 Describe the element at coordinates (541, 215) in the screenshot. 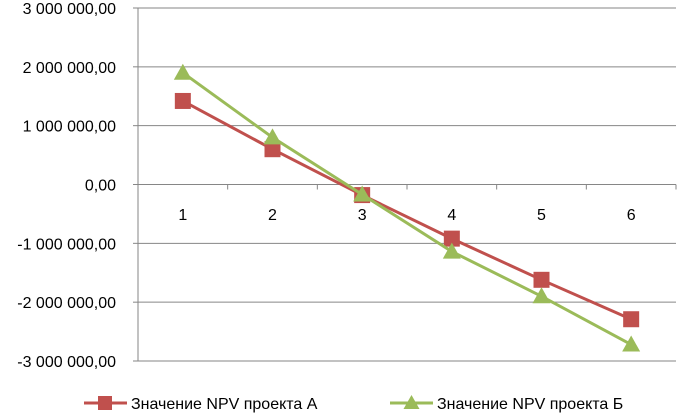

I see `x-tick-label: 5` at that location.